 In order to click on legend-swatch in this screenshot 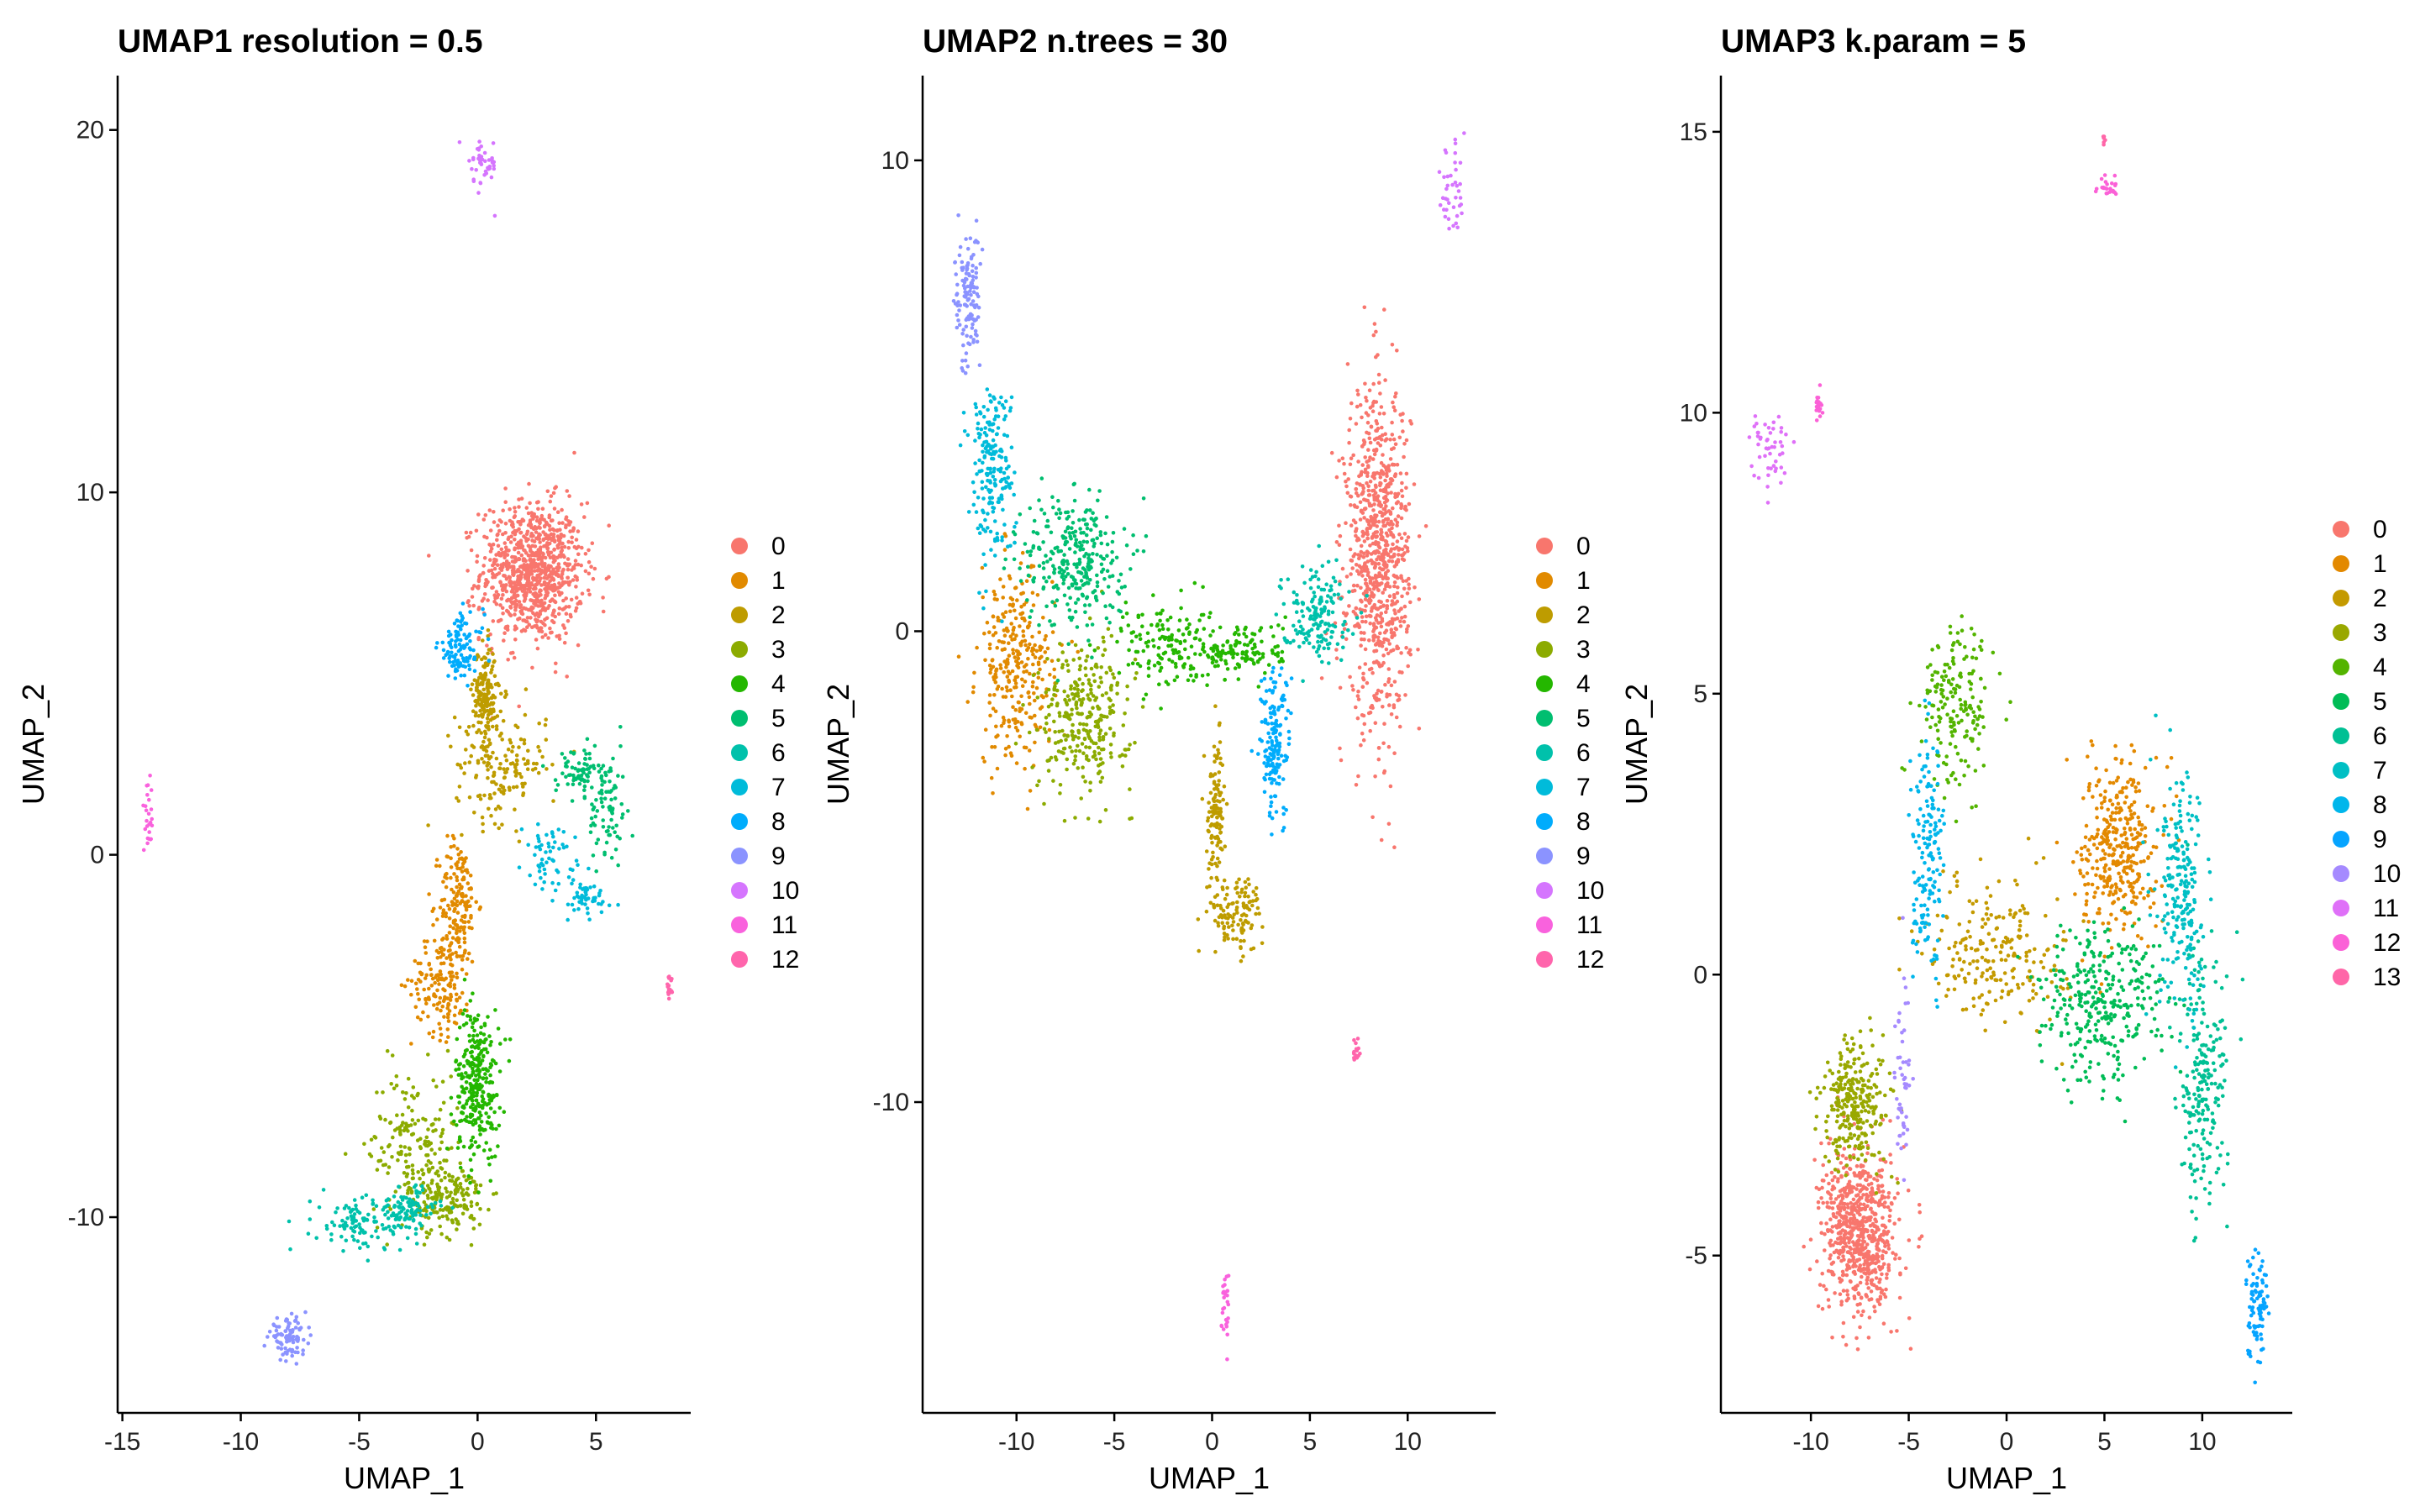, I will do `click(739, 787)`.